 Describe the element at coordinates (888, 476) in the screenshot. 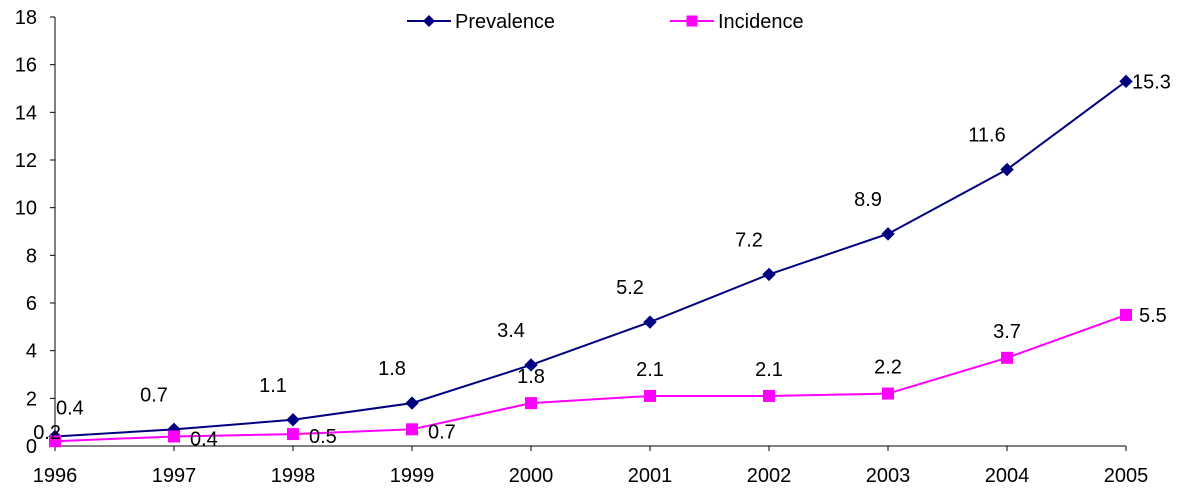

I see `x-tick-label: 2003` at that location.